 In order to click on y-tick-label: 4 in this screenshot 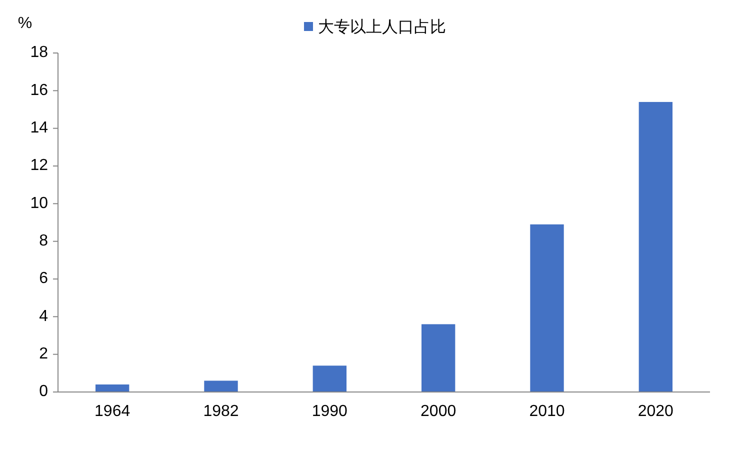, I will do `click(43, 316)`.